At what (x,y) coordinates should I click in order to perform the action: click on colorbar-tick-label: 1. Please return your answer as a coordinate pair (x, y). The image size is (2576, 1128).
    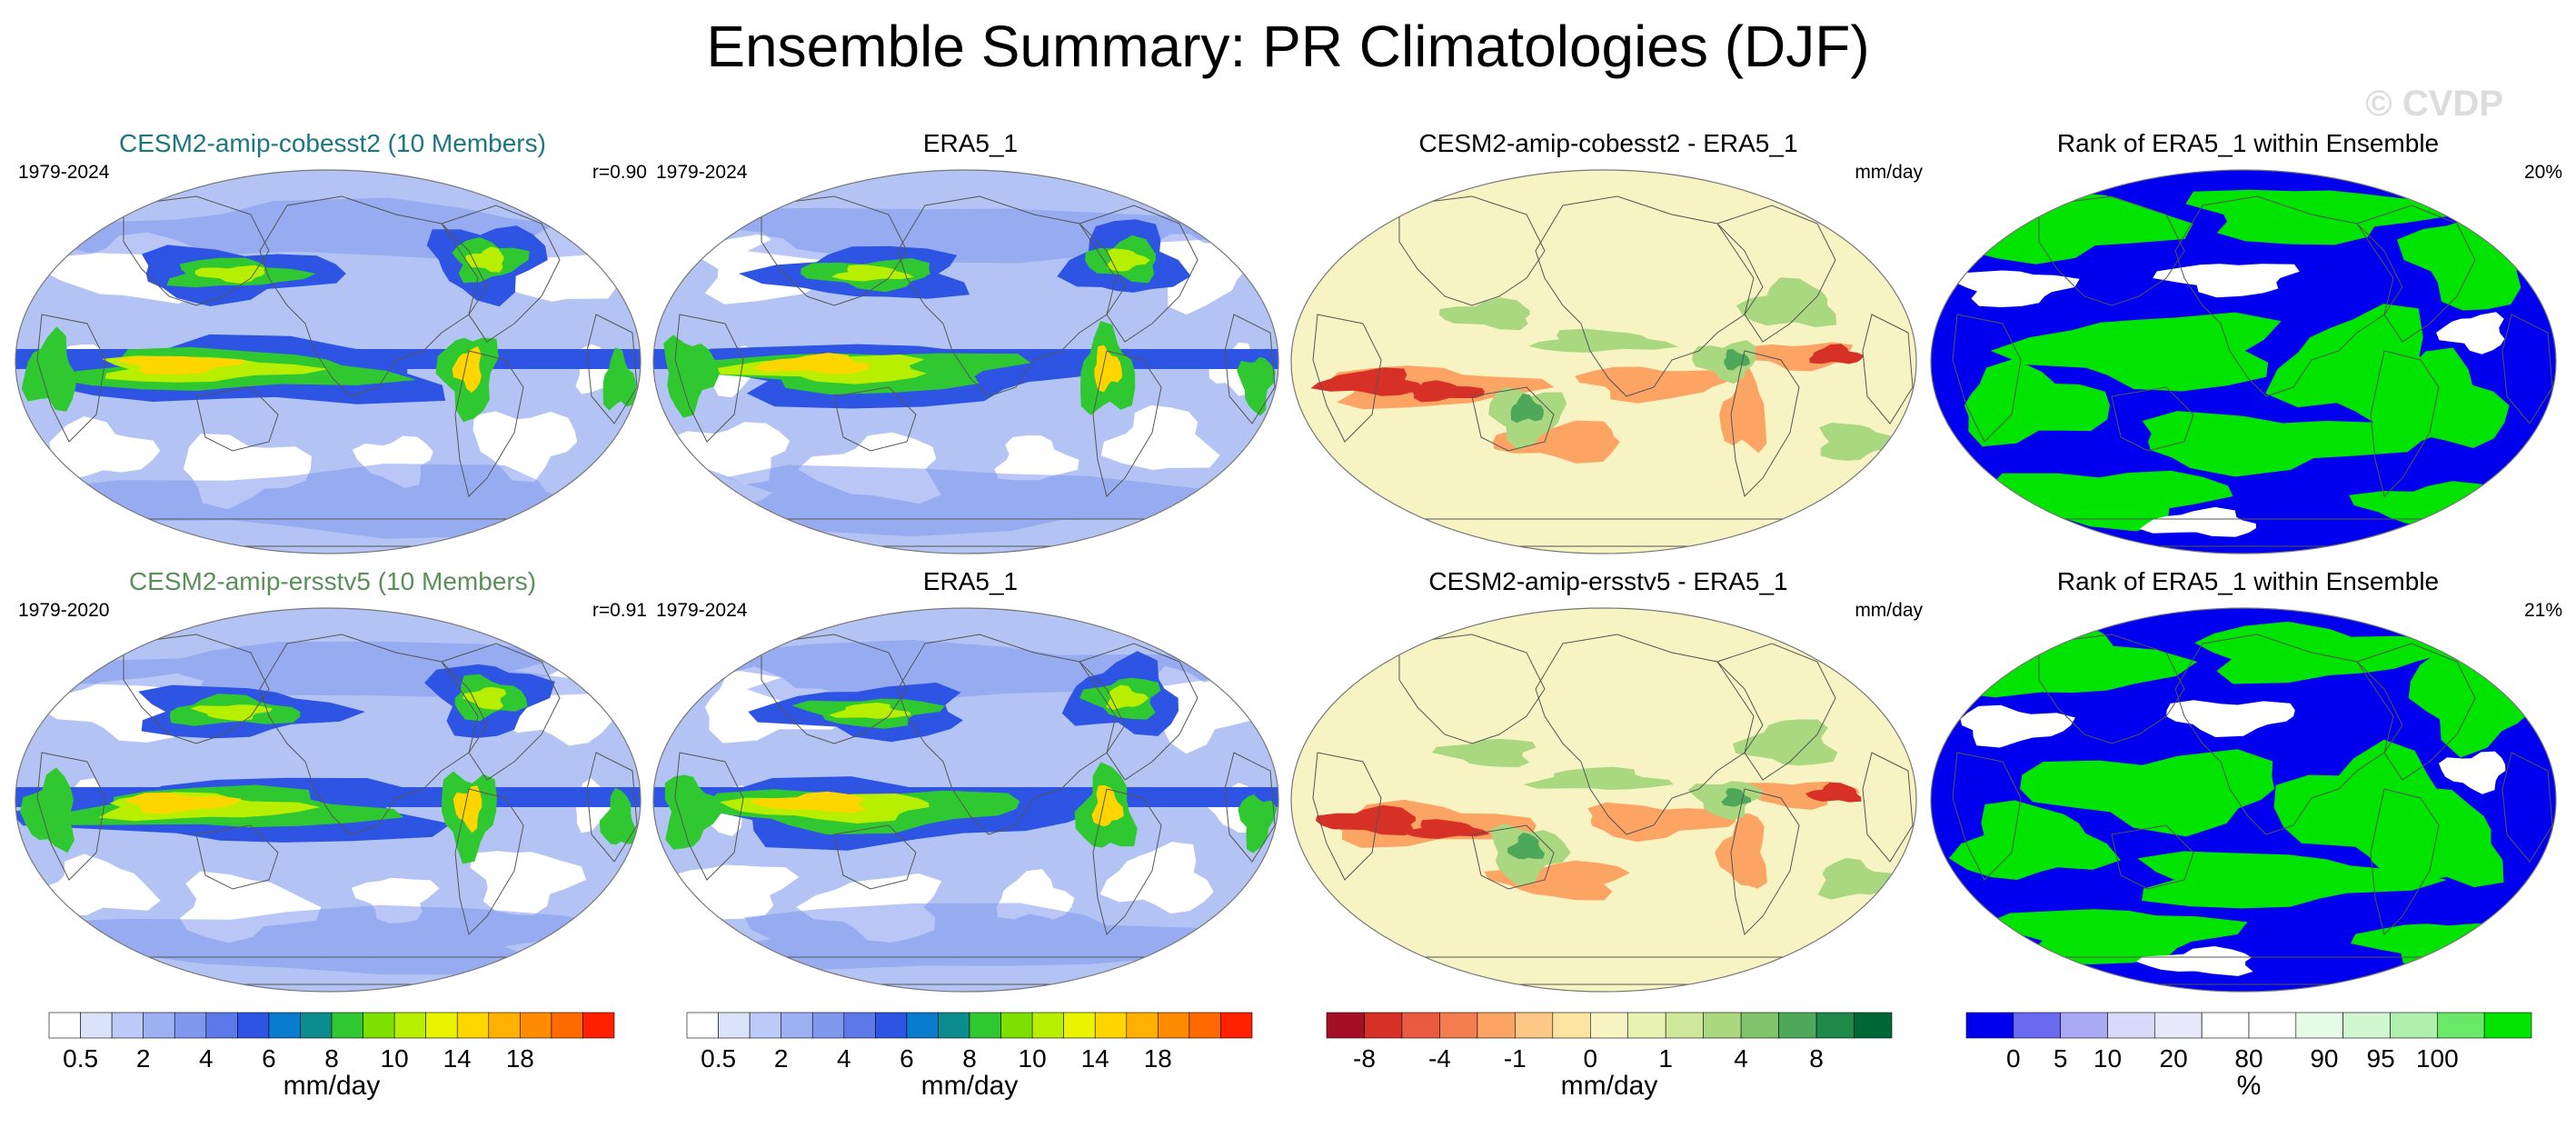
    Looking at the image, I should click on (1665, 1057).